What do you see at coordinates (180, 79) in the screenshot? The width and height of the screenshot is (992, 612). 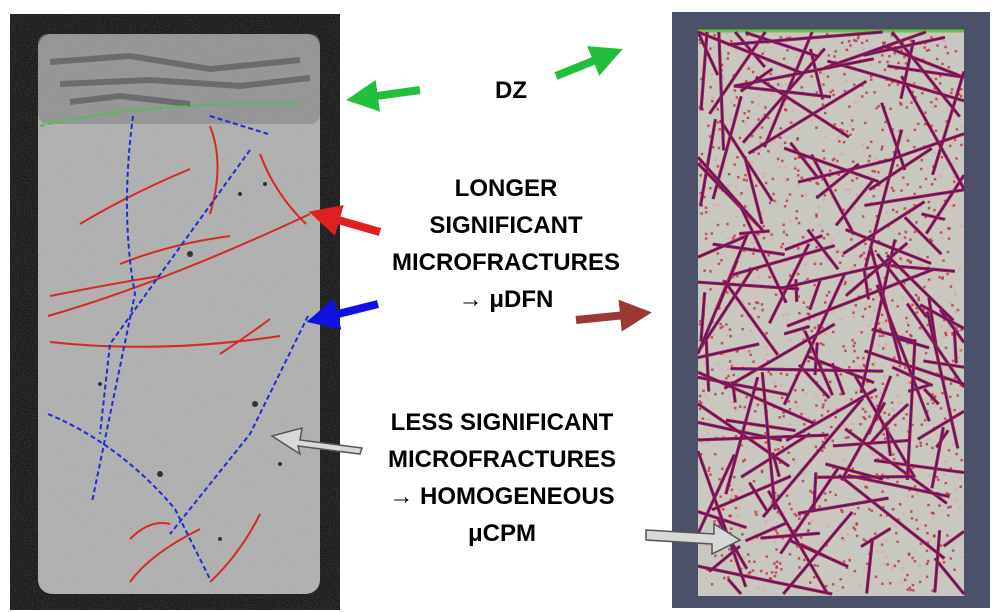 I see `damage-zone-texture` at bounding box center [180, 79].